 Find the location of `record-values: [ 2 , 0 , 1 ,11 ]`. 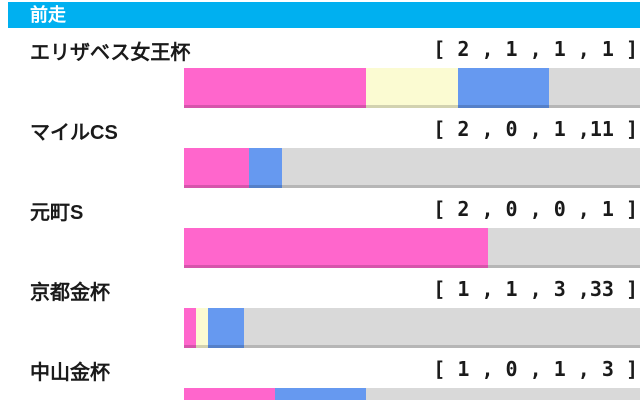

record-values: [ 2 , 0 , 1 ,11 ] is located at coordinates (535, 129).